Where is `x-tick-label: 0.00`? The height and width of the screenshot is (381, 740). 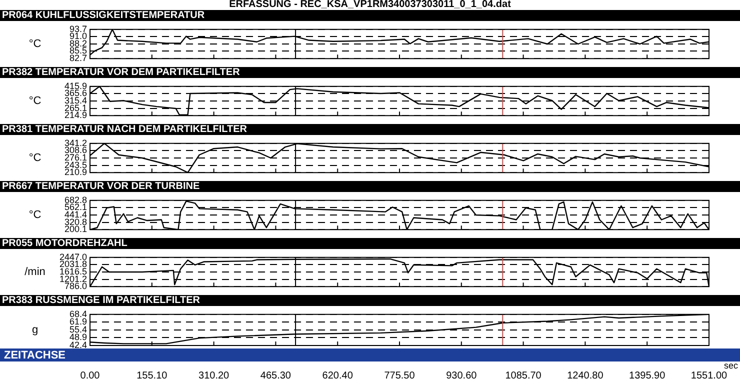
x-tick-label: 0.00 is located at coordinates (90, 375).